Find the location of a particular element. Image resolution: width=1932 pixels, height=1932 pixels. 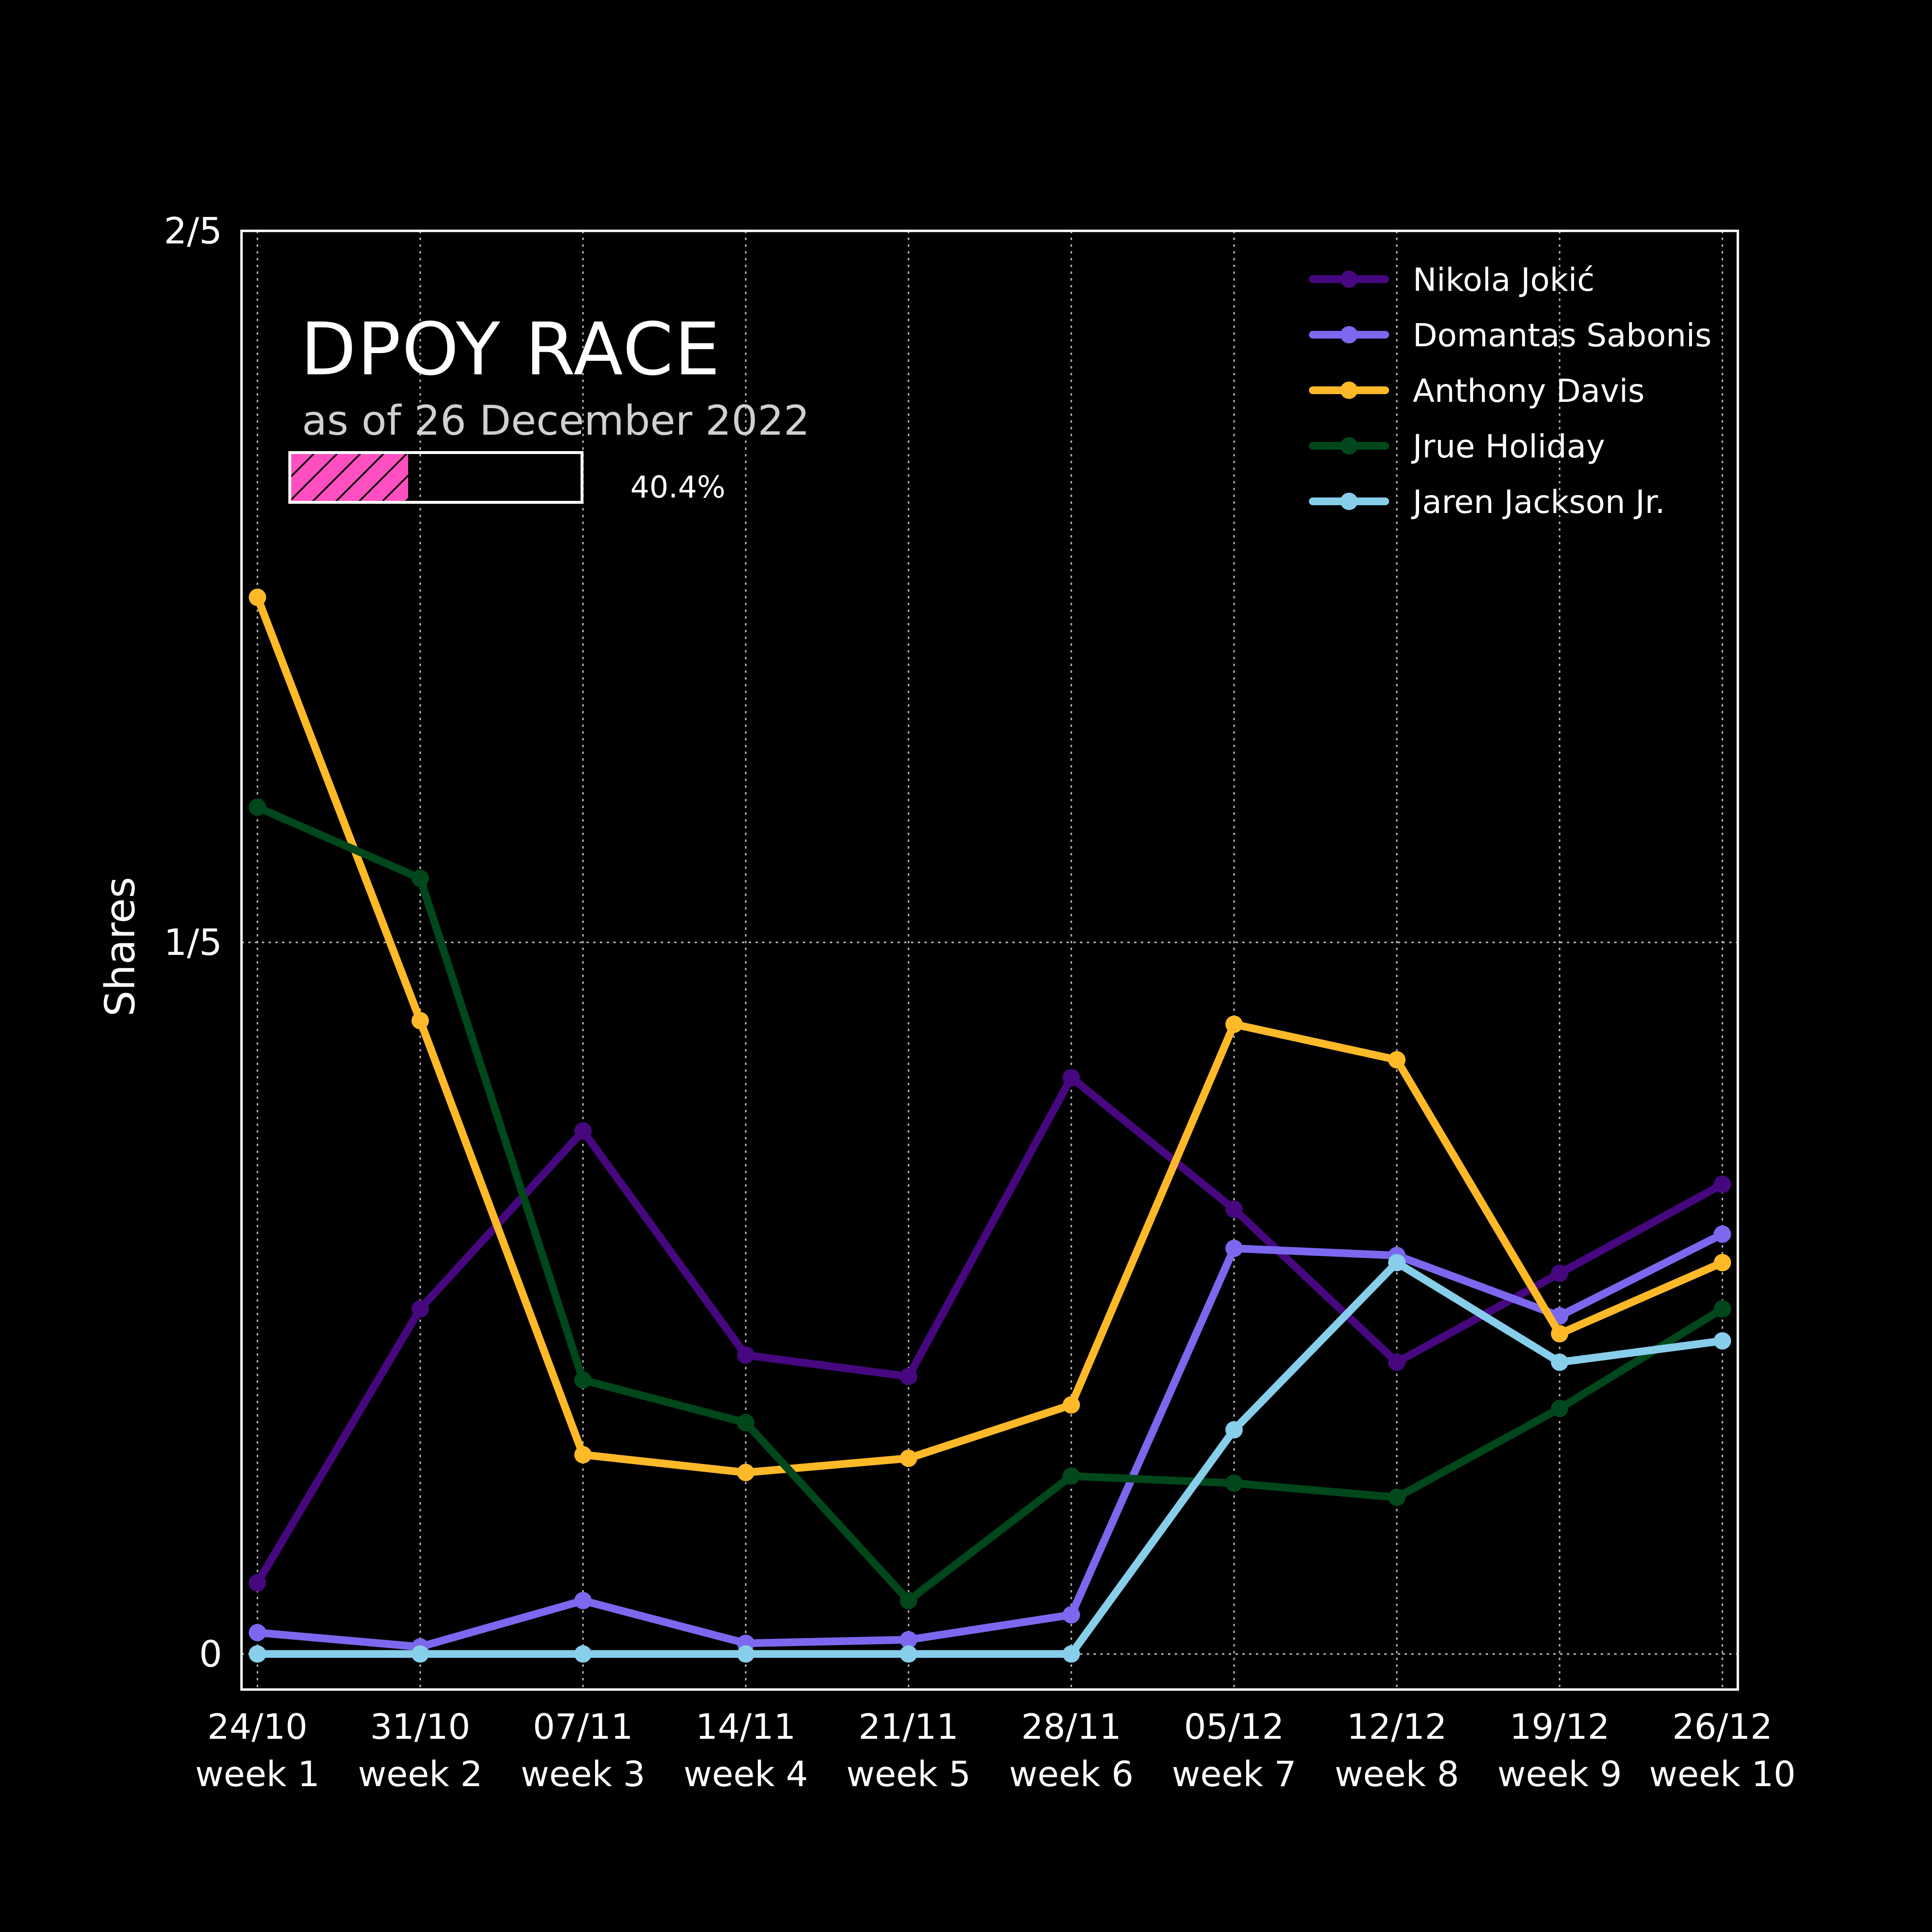

x-tick-label: 31/10 week 2 is located at coordinates (420, 1750).